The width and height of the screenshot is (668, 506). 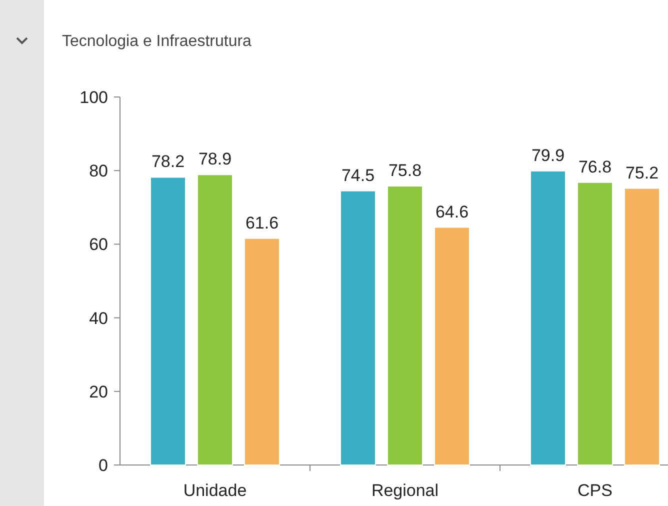 I want to click on chart-title: Tecnologia e Infraestrutura, so click(x=157, y=41).